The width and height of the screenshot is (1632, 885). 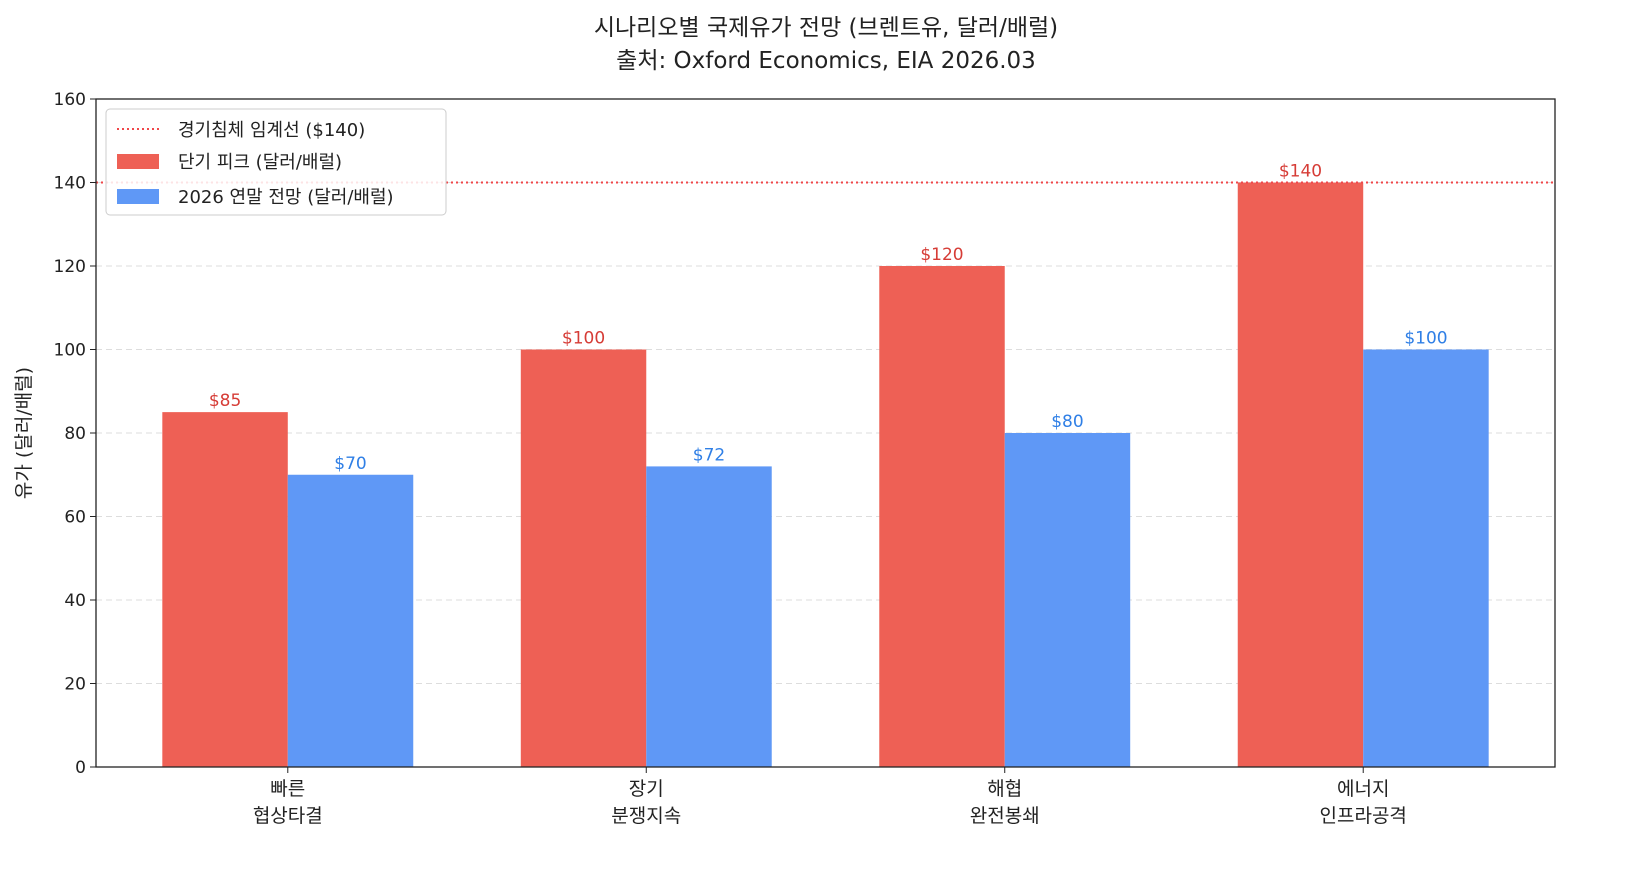 I want to click on x-tick-label: 에너지, so click(x=1363, y=789).